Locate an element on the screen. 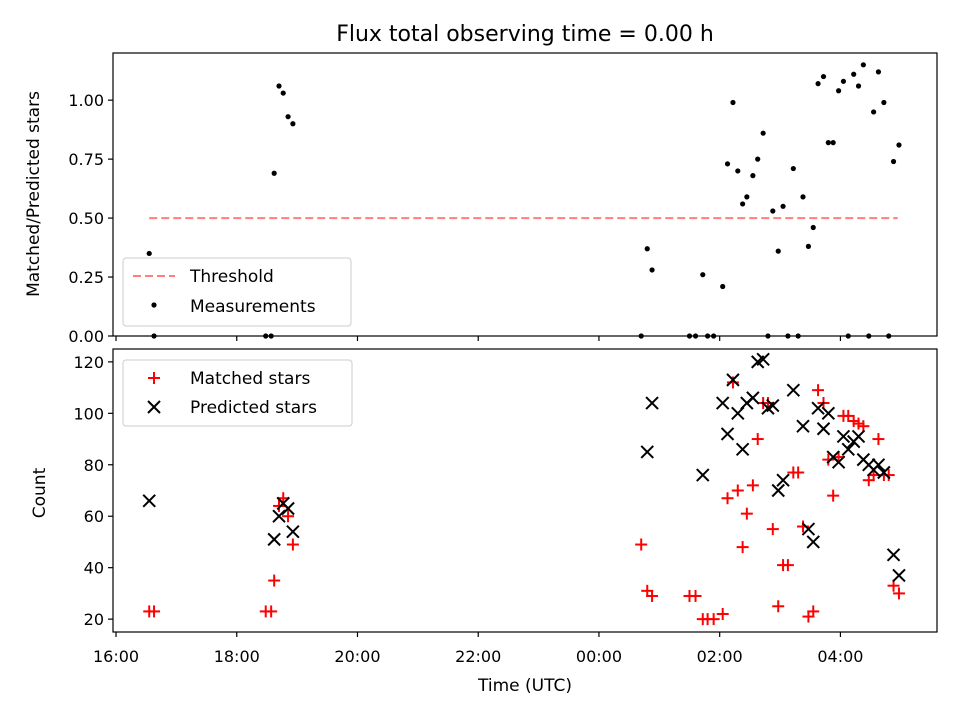 This screenshot has width=960, height=720. y-tick-label: 0.50 is located at coordinates (86, 218).